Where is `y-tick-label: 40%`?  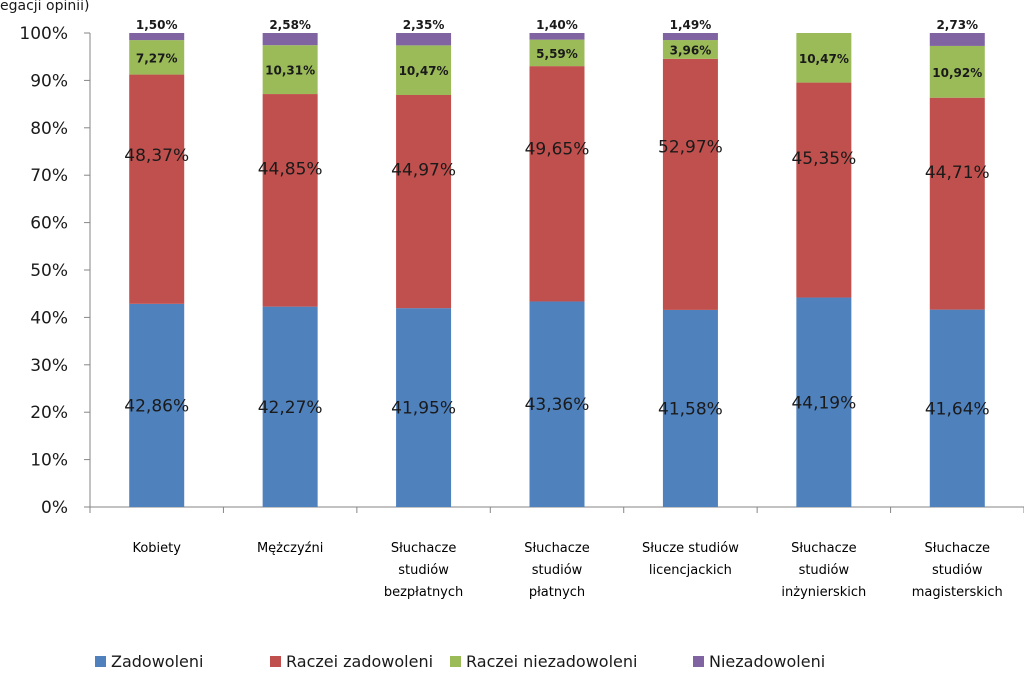
y-tick-label: 40% is located at coordinates (49, 318).